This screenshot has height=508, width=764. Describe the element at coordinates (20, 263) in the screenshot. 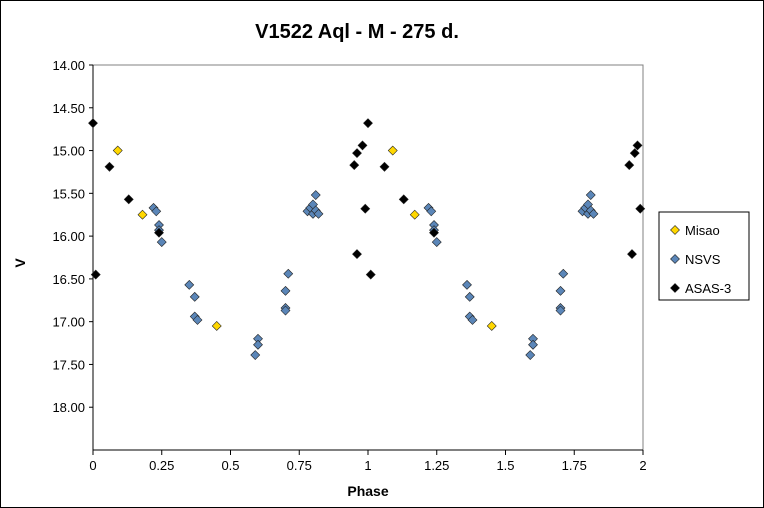

I see `y-axis-title: V` at that location.